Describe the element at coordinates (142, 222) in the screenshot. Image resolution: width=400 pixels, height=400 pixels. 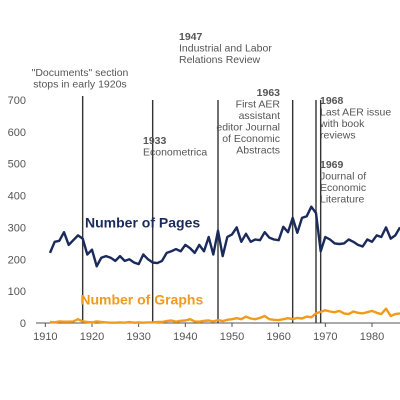
I see `series-label-number-of-pages: Number of Pages` at that location.